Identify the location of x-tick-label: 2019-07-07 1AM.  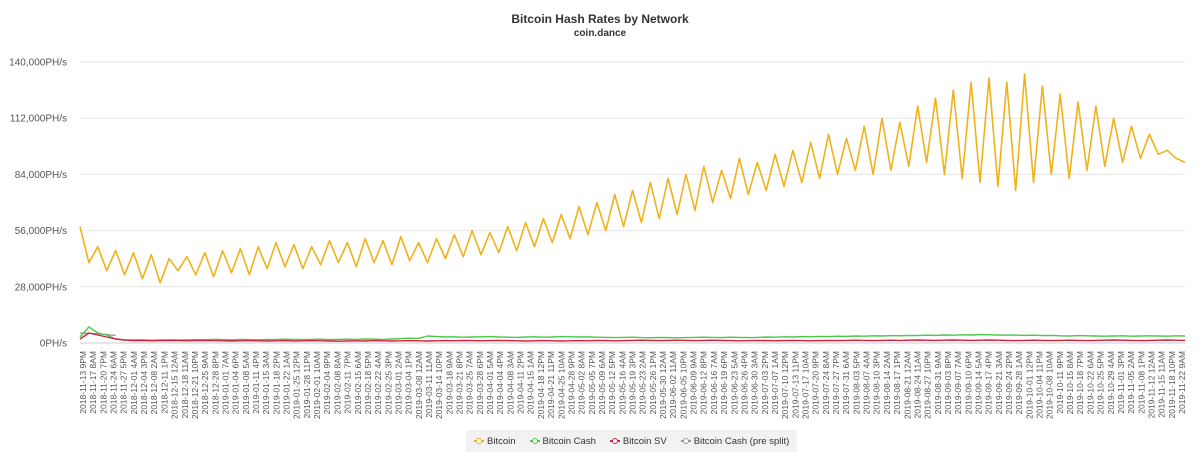
(775, 382).